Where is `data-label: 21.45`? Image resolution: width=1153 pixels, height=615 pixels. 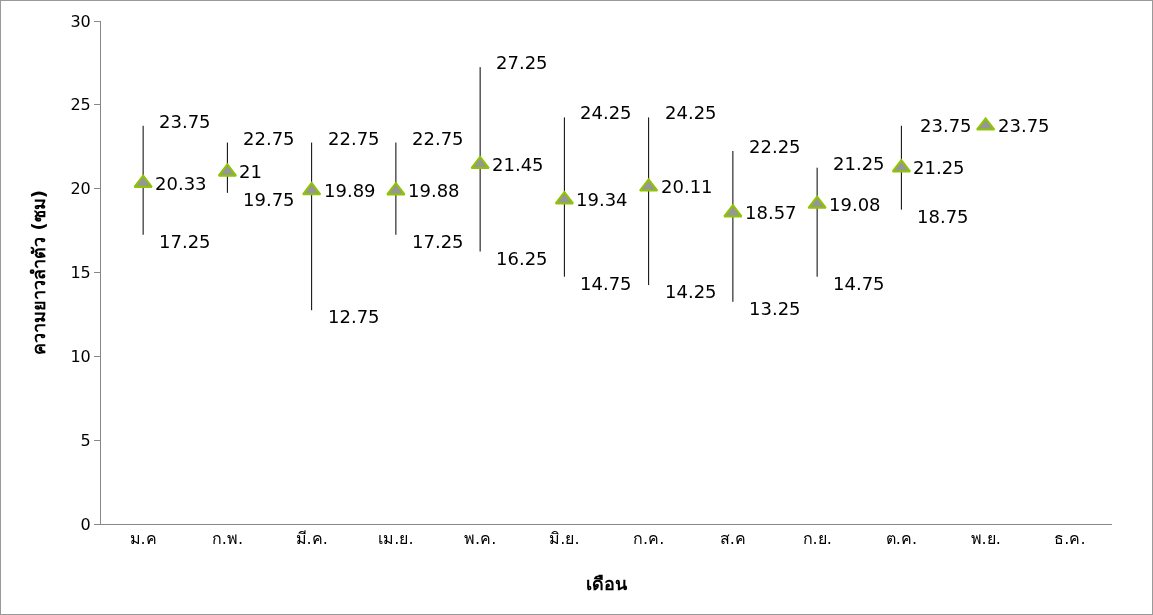 data-label: 21.45 is located at coordinates (518, 164).